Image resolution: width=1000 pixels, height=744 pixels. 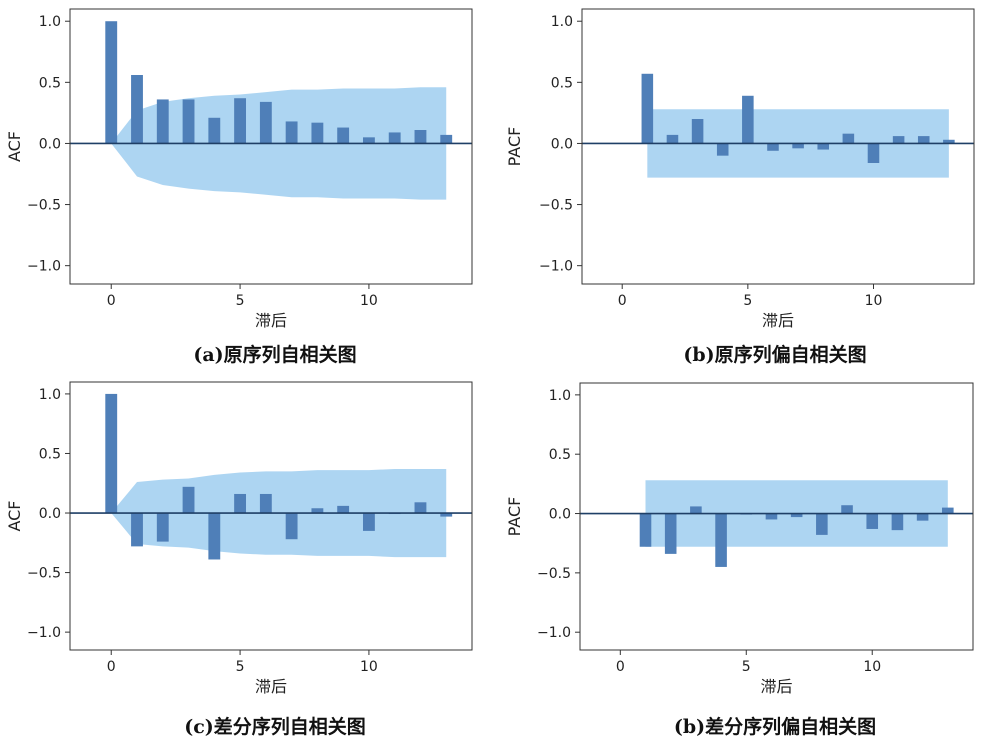 What do you see at coordinates (775, 355) in the screenshot?
I see `pacf-original-caption: (b)原序列偏自相关图` at bounding box center [775, 355].